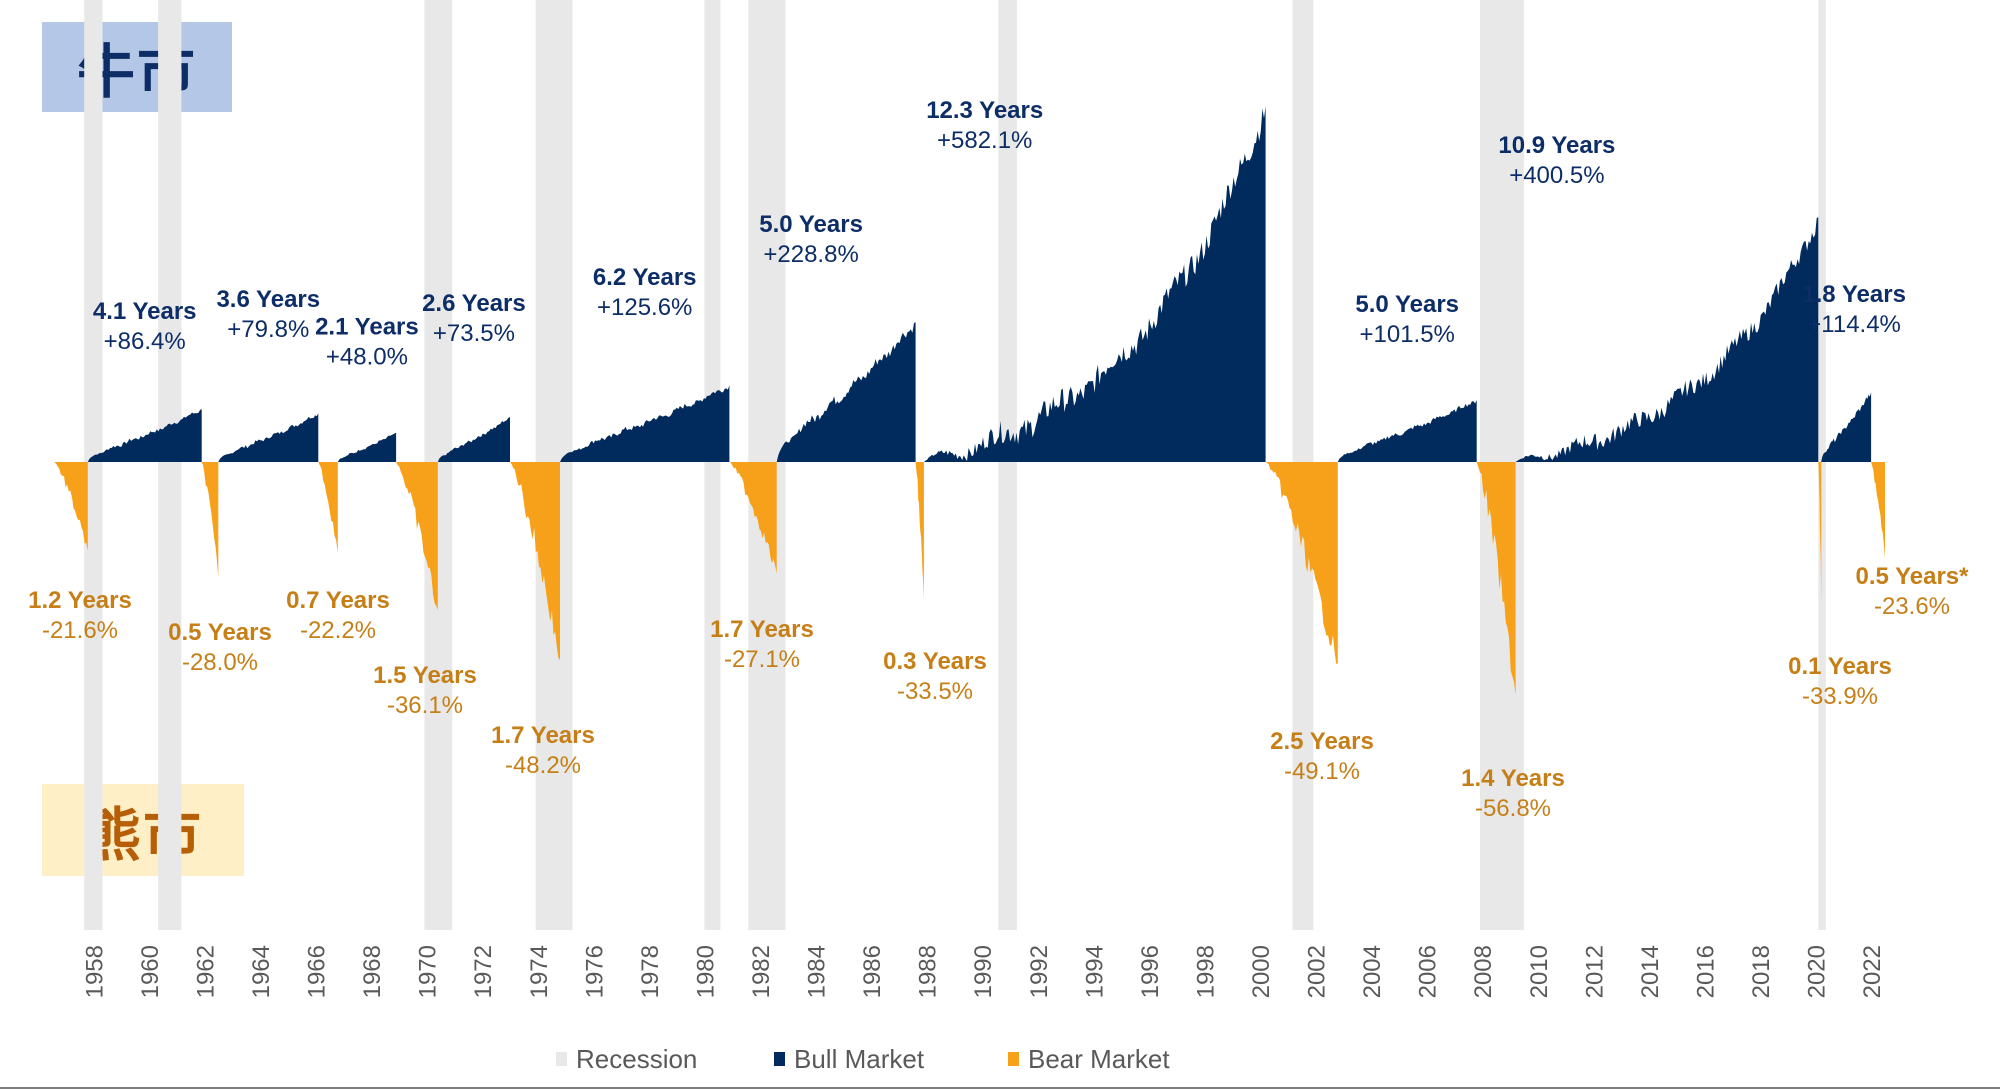 The image size is (2000, 1090). What do you see at coordinates (145, 311) in the screenshot?
I see `bull-label-0-duration: 4.1 Years` at bounding box center [145, 311].